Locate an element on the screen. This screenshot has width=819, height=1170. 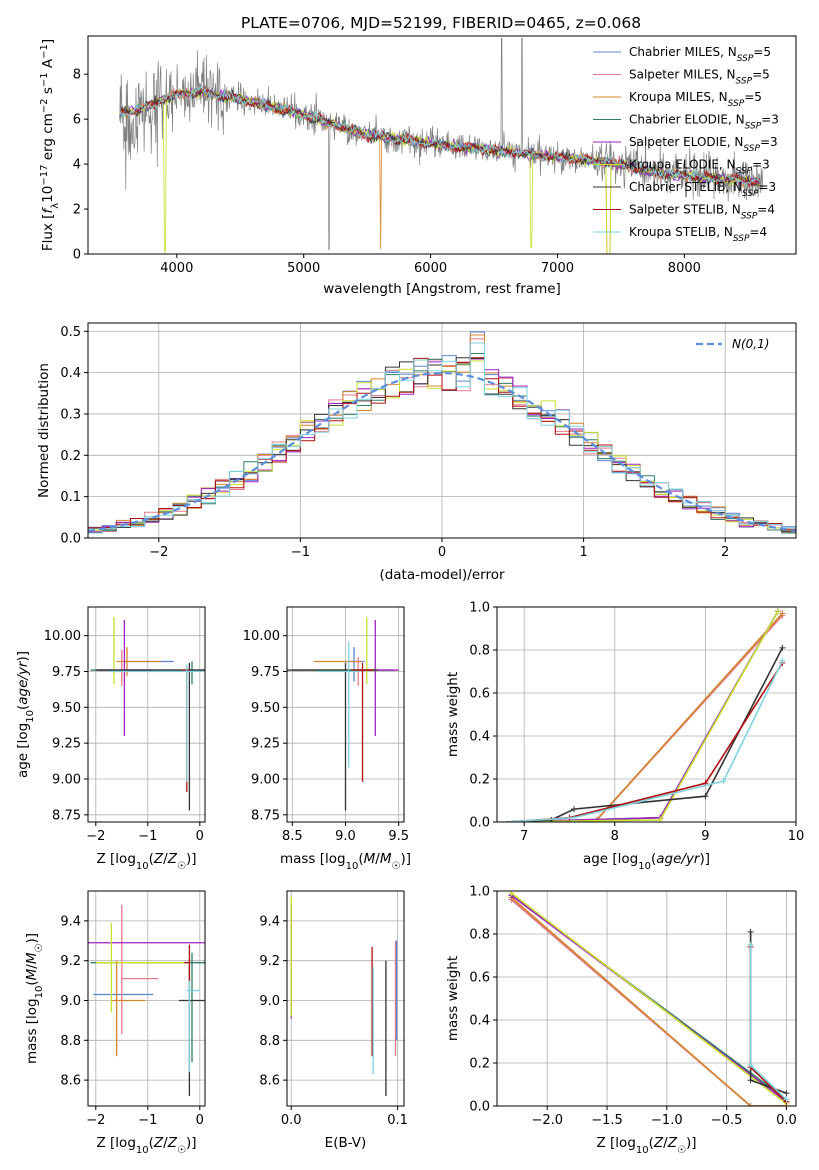
model-line-kroupa-stelib is located at coordinates (440, 136).